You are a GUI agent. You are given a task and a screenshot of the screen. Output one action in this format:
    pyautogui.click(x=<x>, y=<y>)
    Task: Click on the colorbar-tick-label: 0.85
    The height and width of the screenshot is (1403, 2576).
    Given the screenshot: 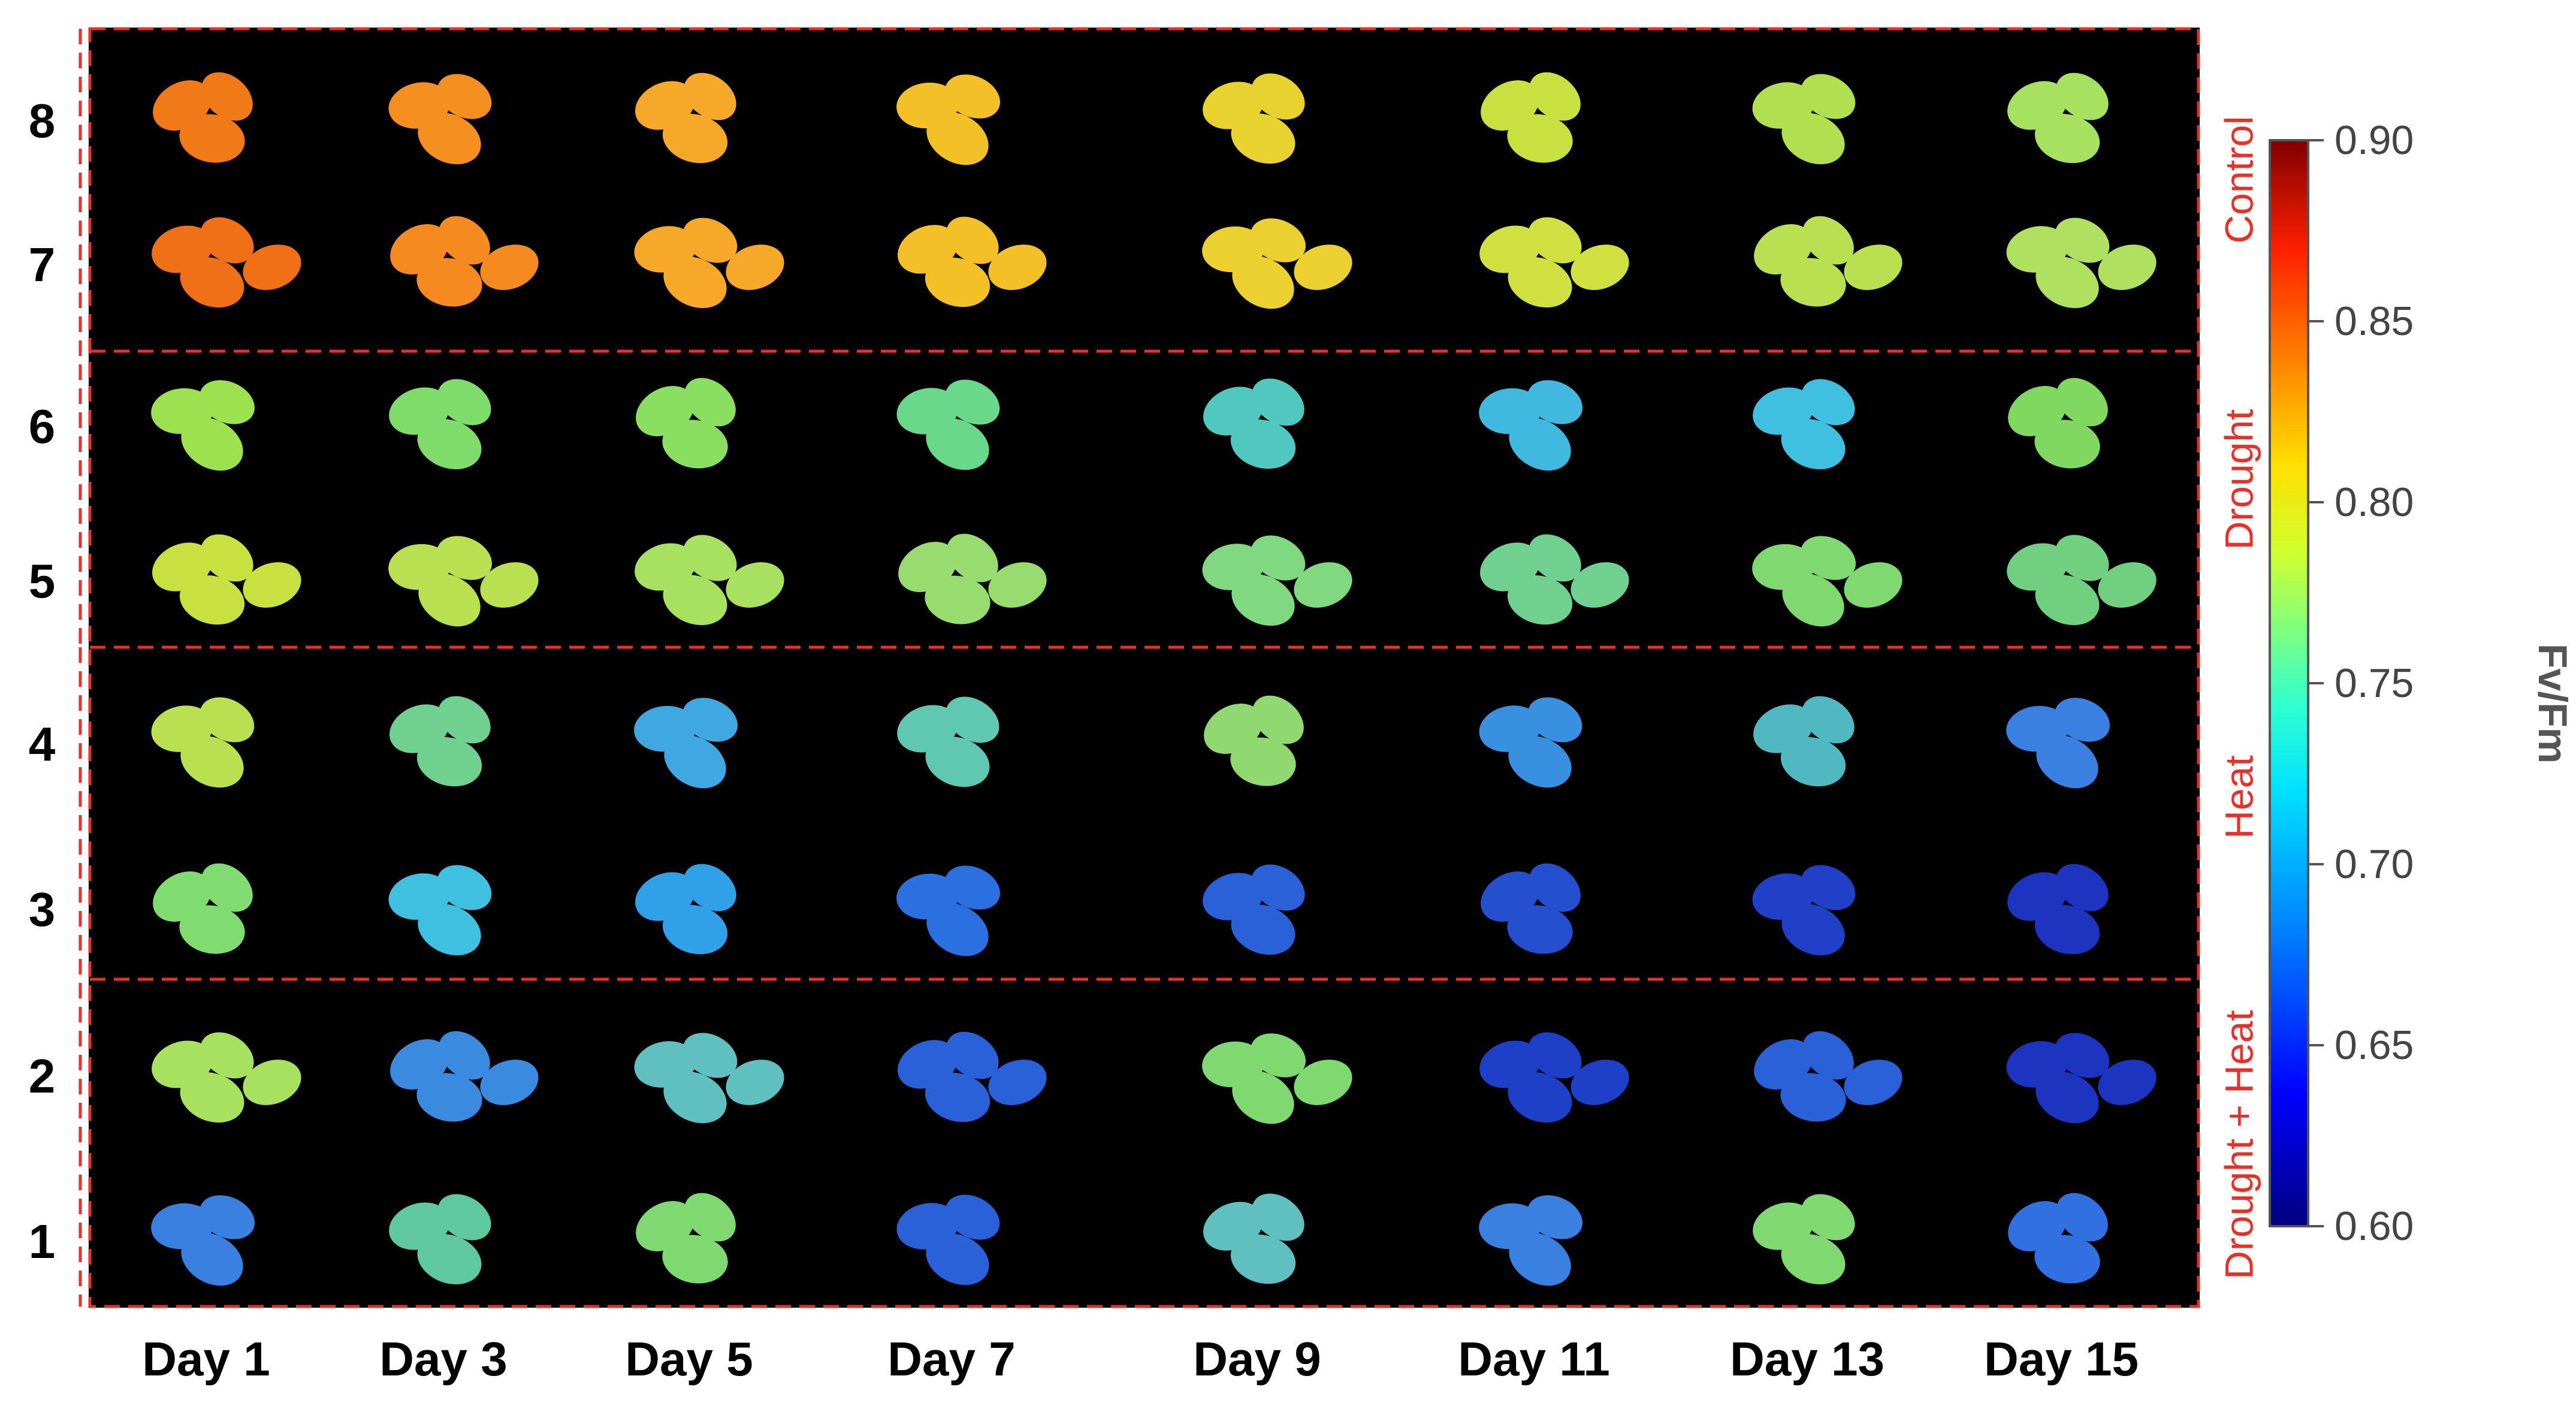 What is the action you would take?
    pyautogui.click(x=2375, y=321)
    